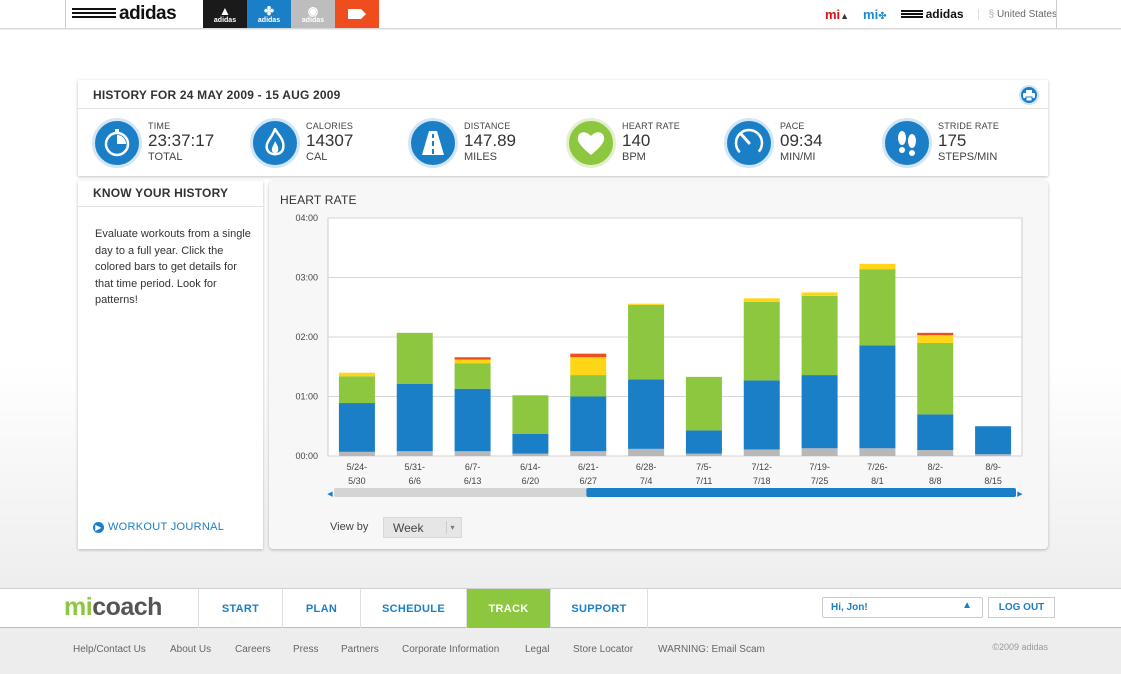  Describe the element at coordinates (1021, 607) in the screenshot. I see `logout-button: LOG OUT` at that location.